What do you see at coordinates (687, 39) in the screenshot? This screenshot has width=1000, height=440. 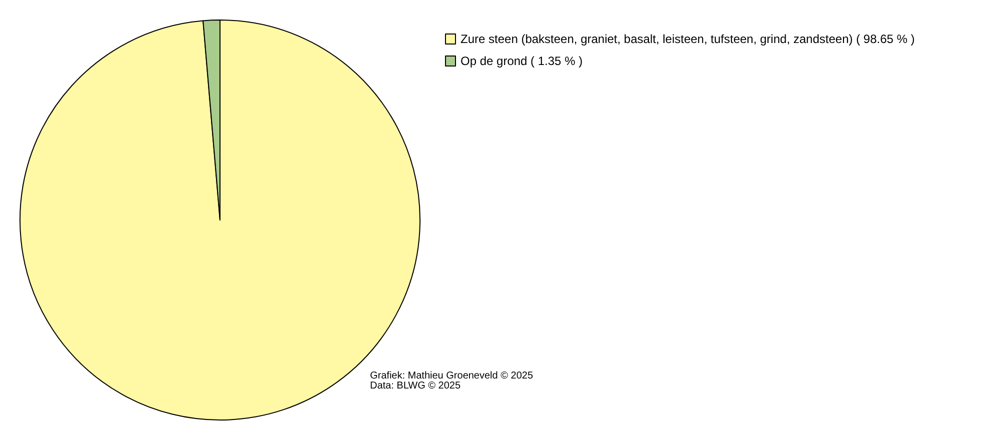 I see `legend-label: Zure steen (baksteen, graniet, basalt, leisteen, tufsteen, grind, zandsteen) ( 98.65 % )` at bounding box center [687, 39].